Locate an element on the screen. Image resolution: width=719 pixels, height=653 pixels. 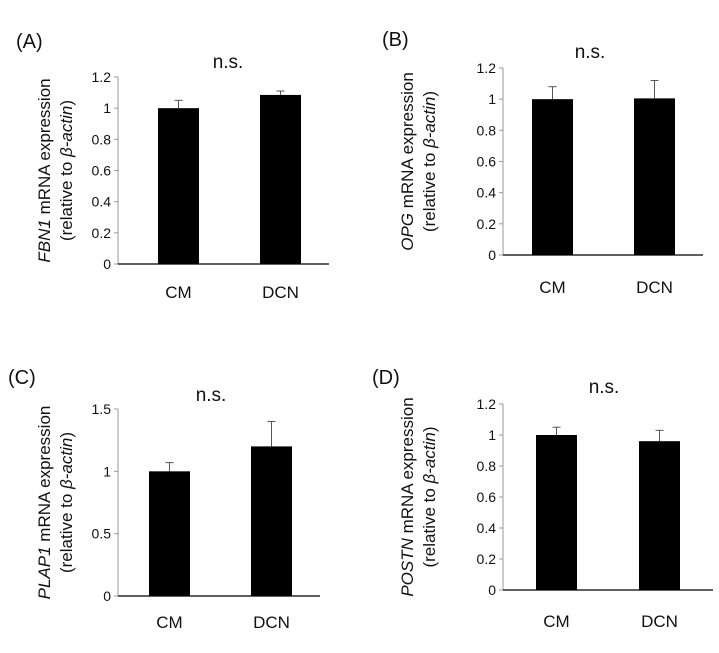
panel-label: (C) is located at coordinates (22, 378).